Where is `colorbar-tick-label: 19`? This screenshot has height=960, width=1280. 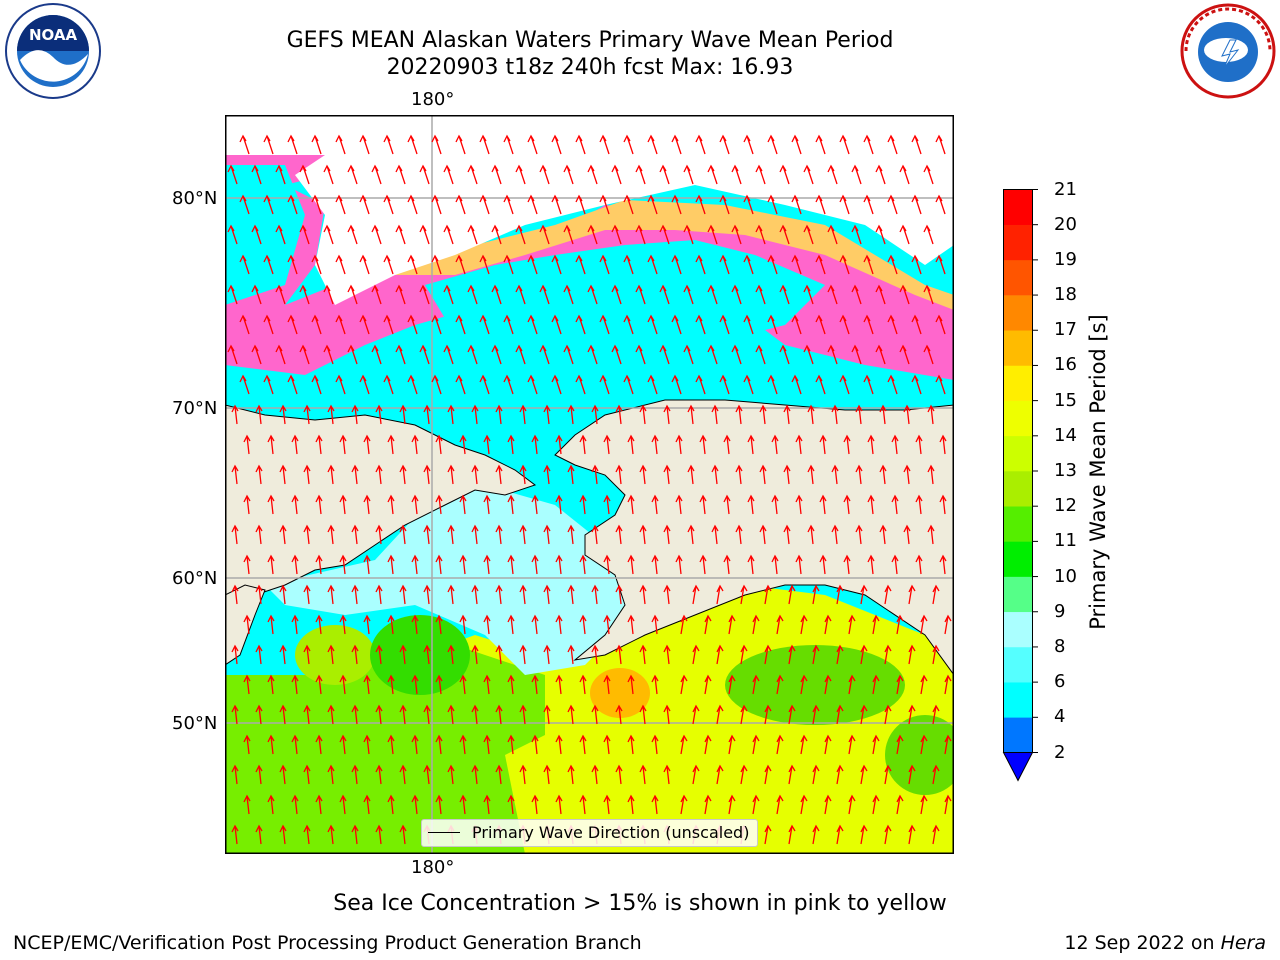
colorbar-tick-label: 19 is located at coordinates (1065, 259).